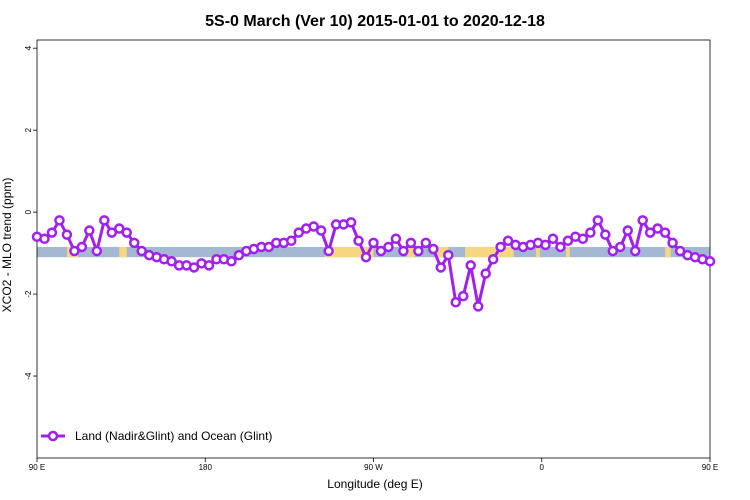  Describe the element at coordinates (542, 467) in the screenshot. I see `x-tick-label: 0` at that location.